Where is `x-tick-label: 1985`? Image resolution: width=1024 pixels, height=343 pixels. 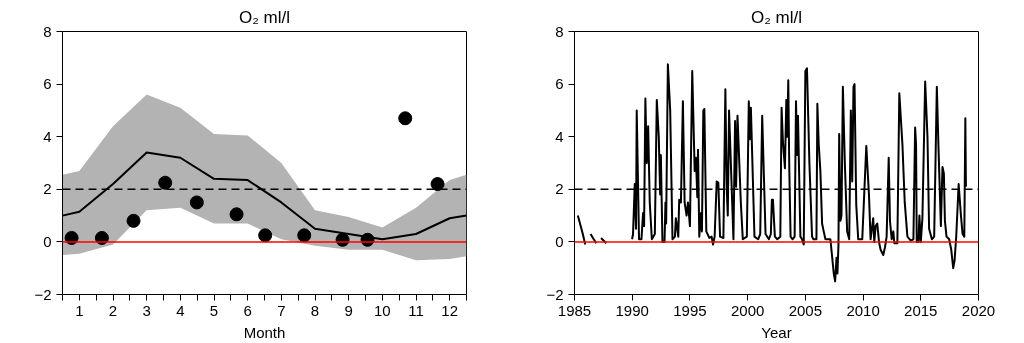 x-tick-label: 1985 is located at coordinates (574, 310).